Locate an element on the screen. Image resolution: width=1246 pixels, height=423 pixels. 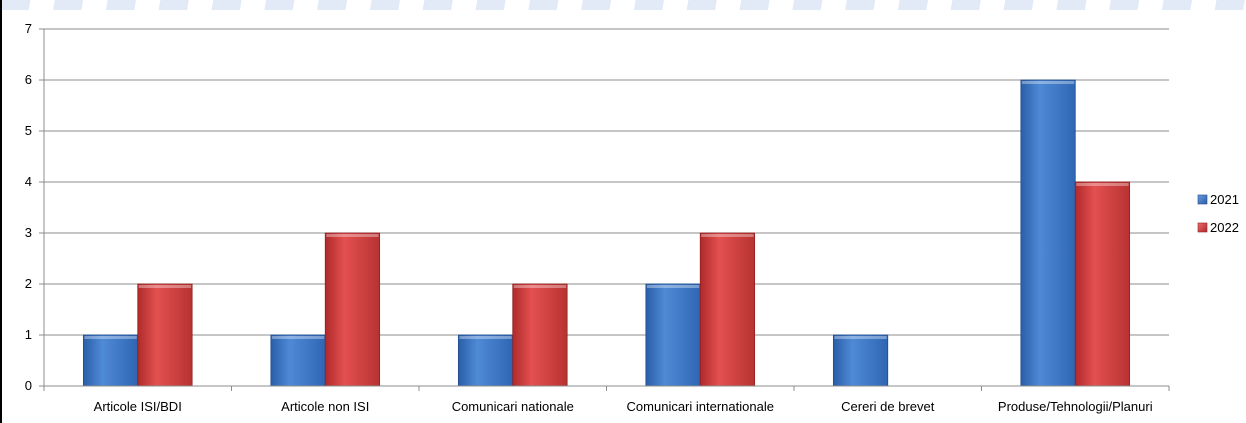
x-tick-label: Cereri de brevet is located at coordinates (888, 406).